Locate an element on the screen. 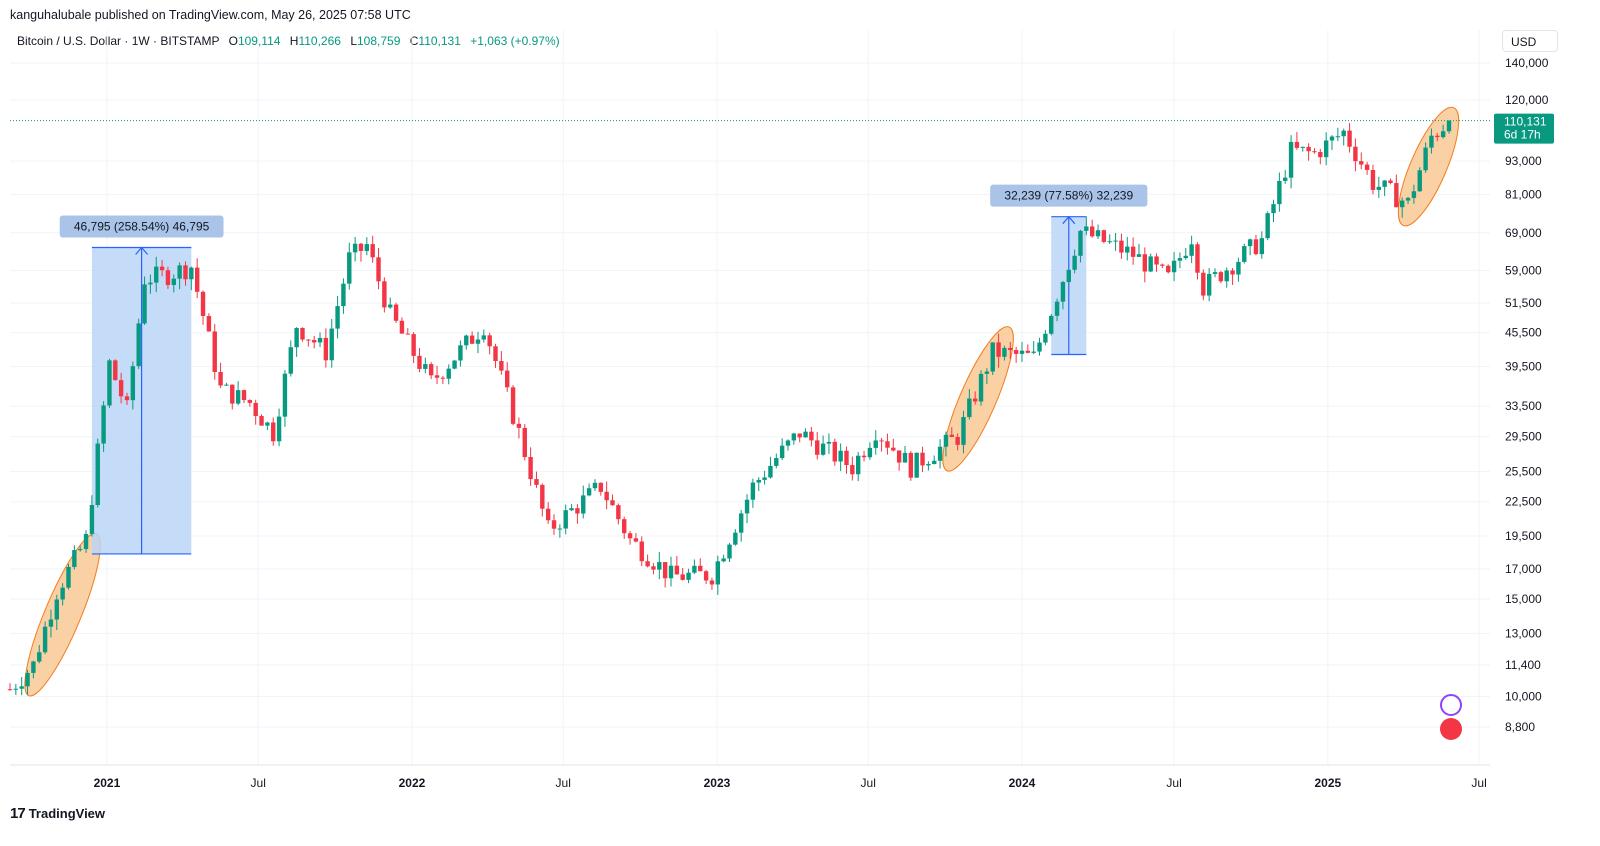 This screenshot has height=846, width=1600. time-axis: 2021 Jul 2022 Jul 2023 Jul 2024 Jul 2025 Jul is located at coordinates (750, 777).